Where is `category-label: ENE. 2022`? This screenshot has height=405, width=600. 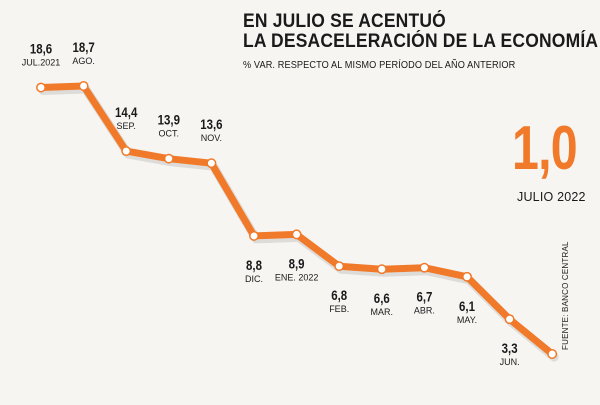 category-label: ENE. 2022 is located at coordinates (297, 277).